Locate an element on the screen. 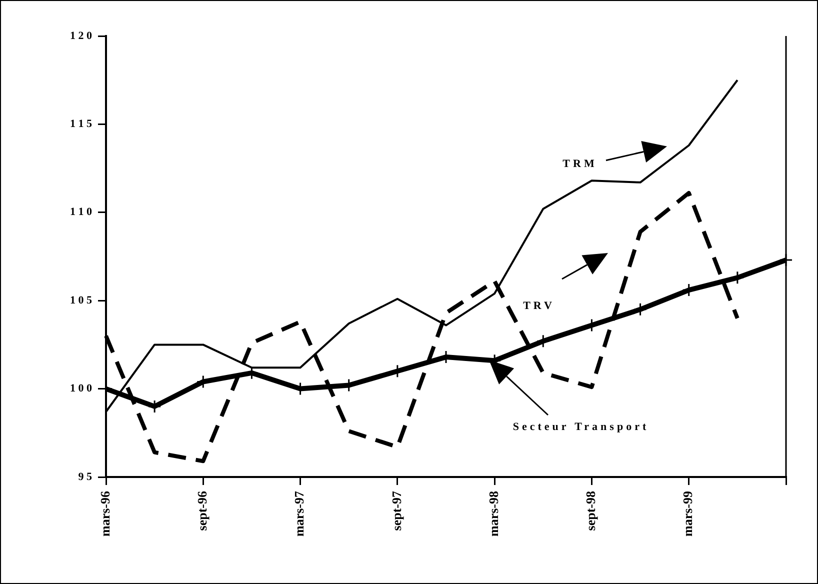  series-label: TRV is located at coordinates (539, 306).